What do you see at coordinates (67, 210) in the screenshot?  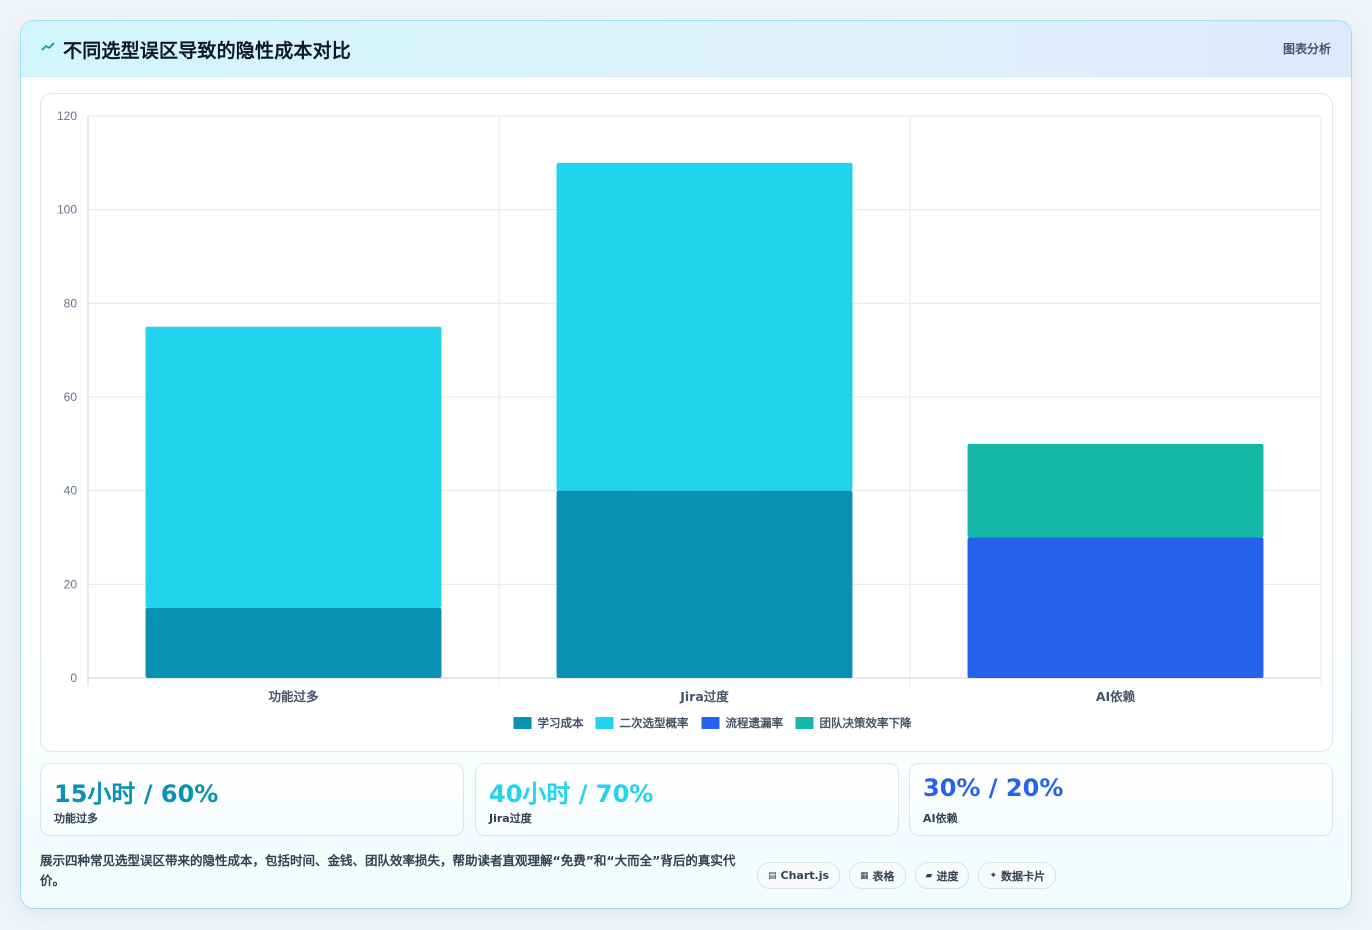 I see `y-tick-label: 100` at bounding box center [67, 210].